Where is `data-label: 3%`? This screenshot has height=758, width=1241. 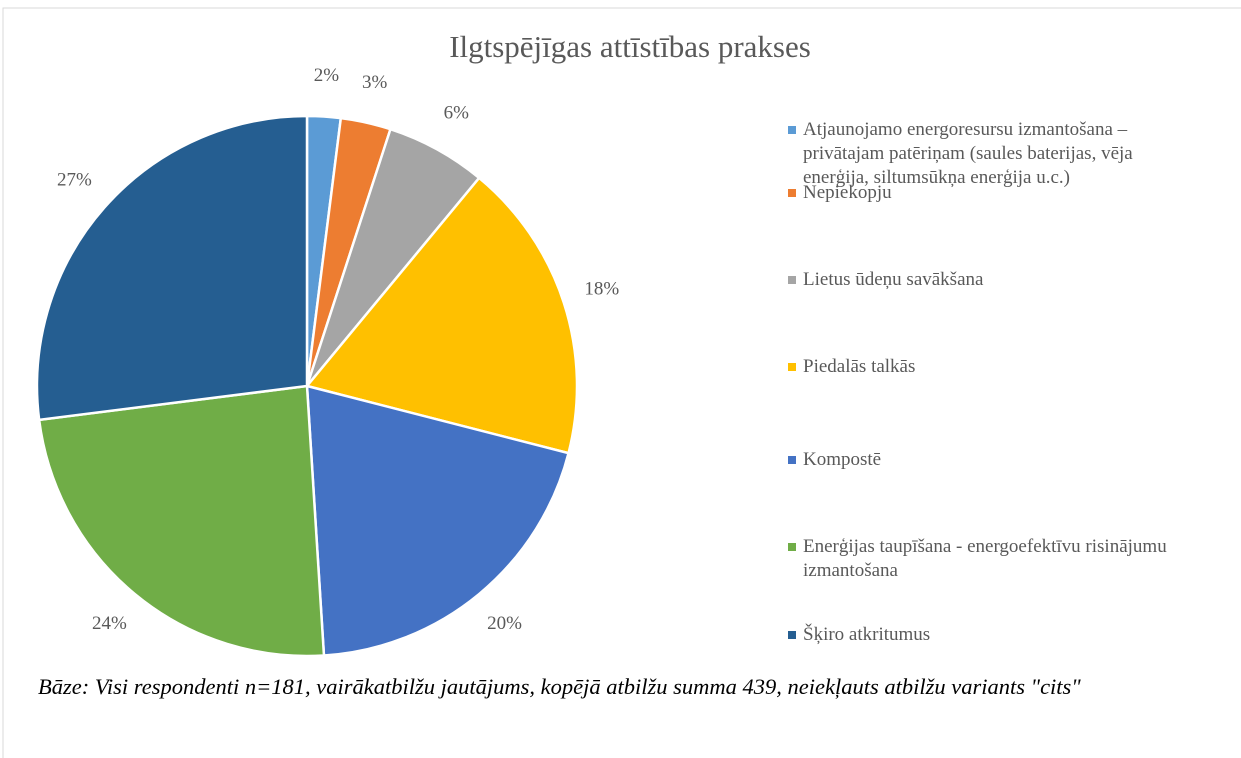
data-label: 3% is located at coordinates (375, 82).